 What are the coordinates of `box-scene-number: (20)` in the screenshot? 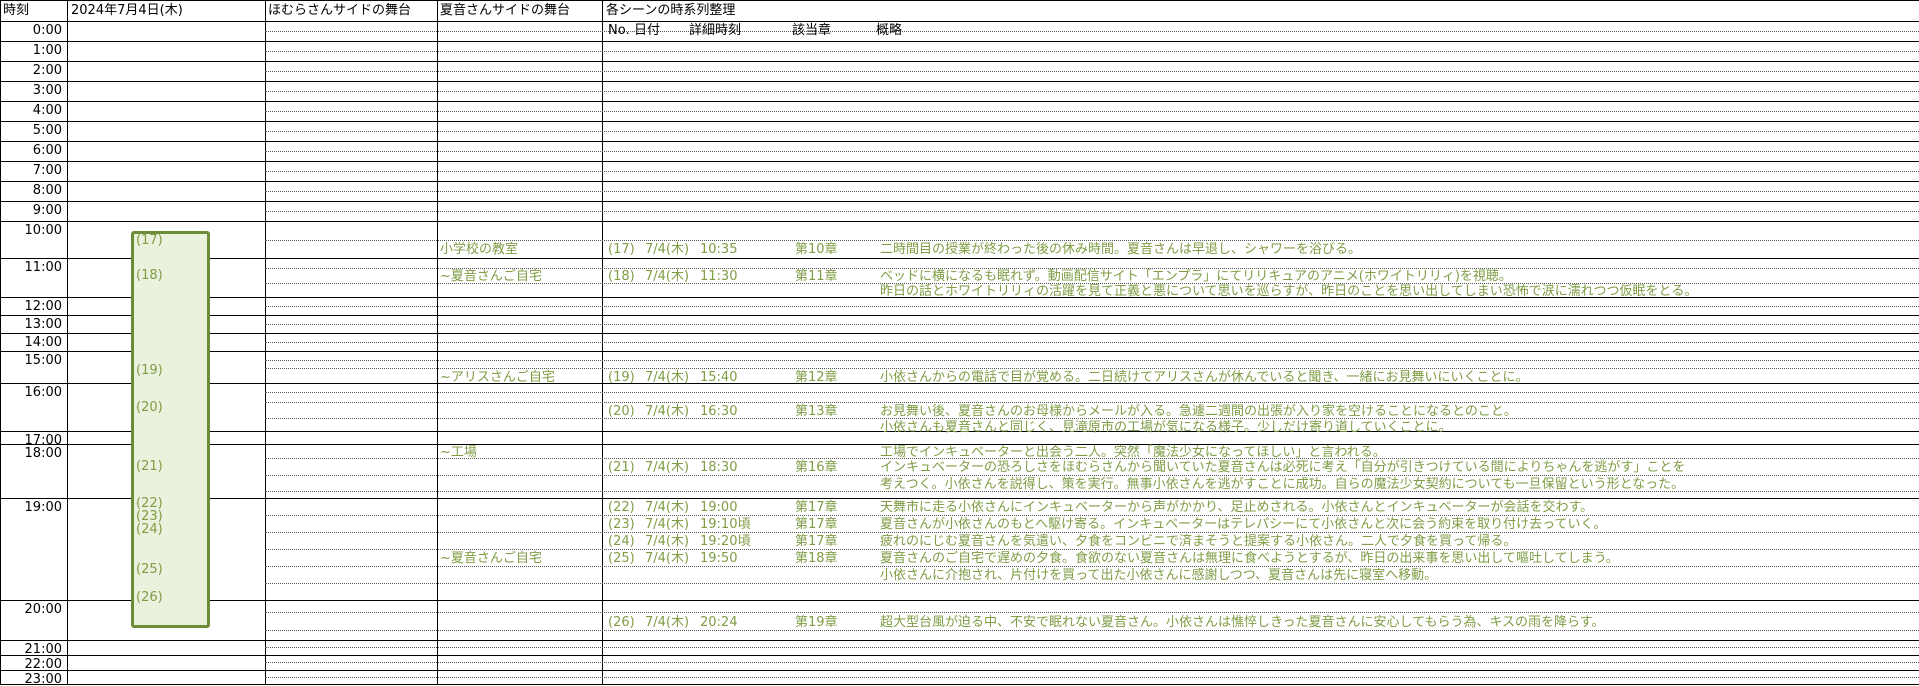 It's located at (149, 407).